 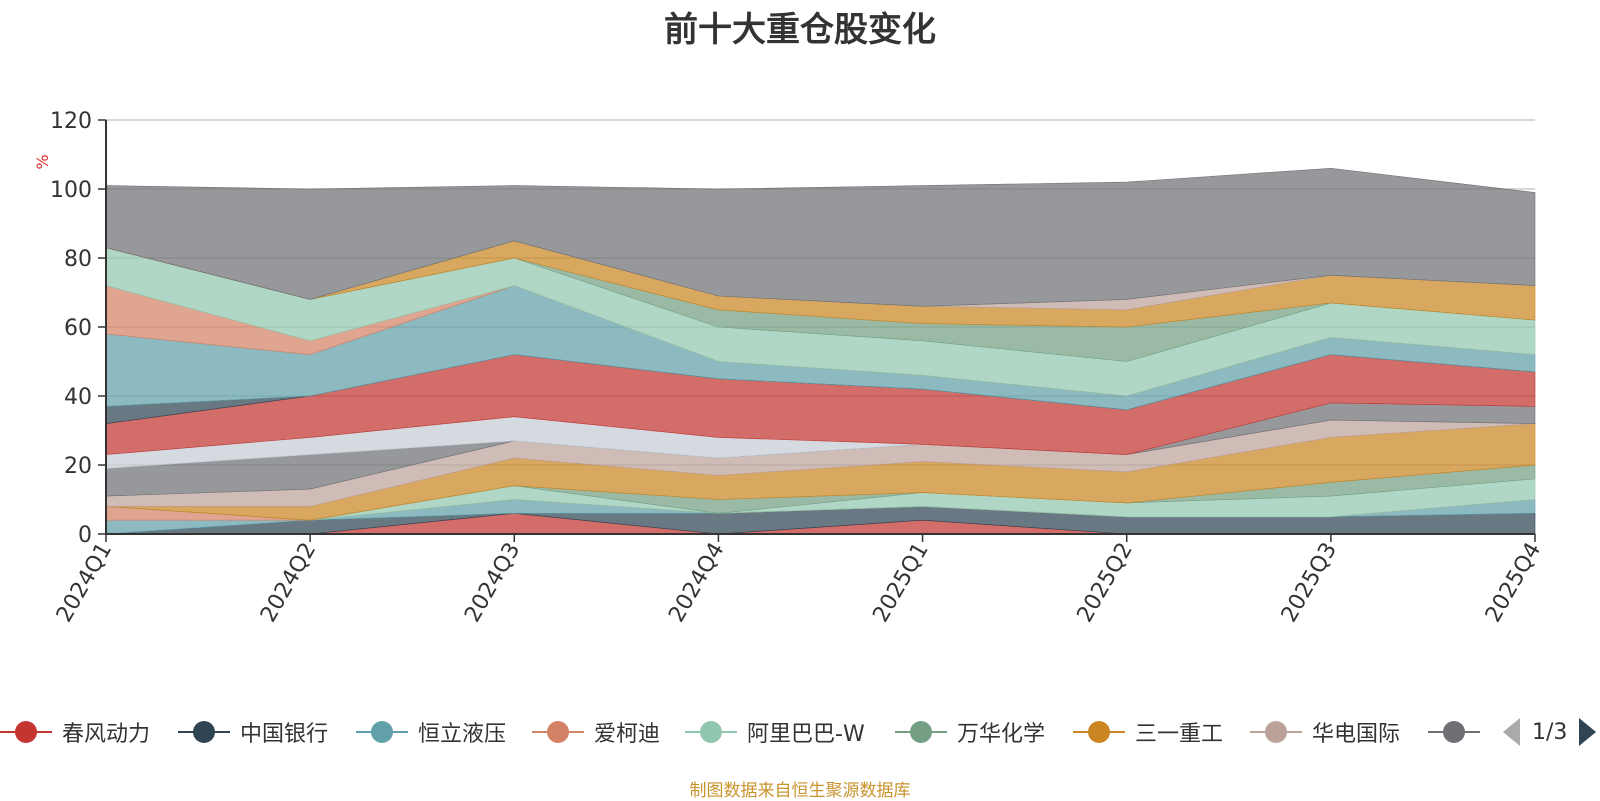 I want to click on y-tick-label: 120, so click(x=71, y=121).